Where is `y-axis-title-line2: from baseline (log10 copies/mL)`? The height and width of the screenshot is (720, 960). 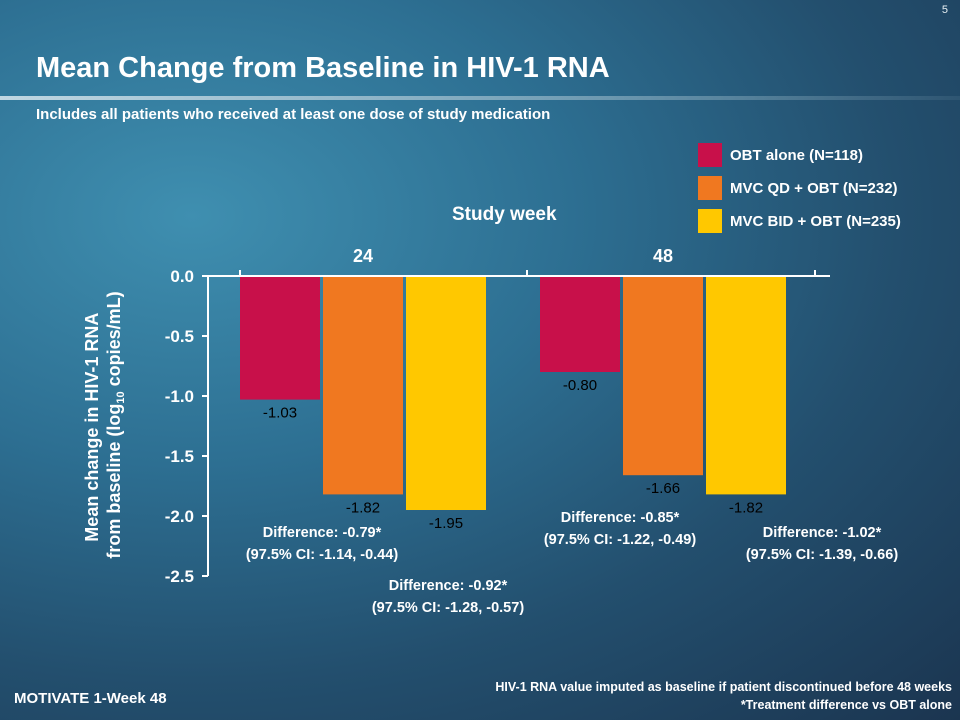
y-axis-title-line2: from baseline (log10 copies/mL) is located at coordinates (115, 424).